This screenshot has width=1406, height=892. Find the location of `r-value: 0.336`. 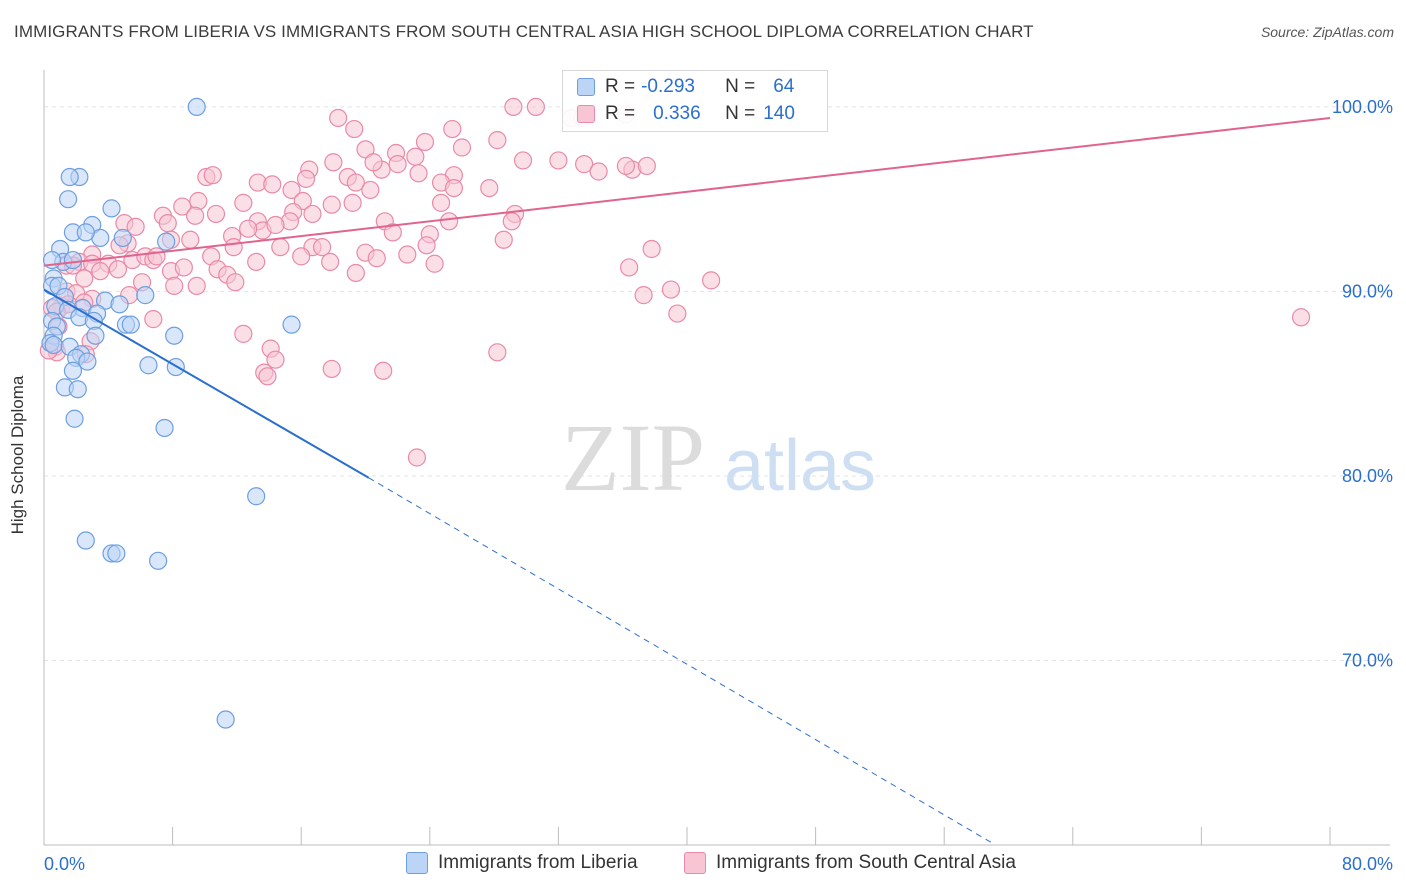

r-value: 0.336 is located at coordinates (677, 113).